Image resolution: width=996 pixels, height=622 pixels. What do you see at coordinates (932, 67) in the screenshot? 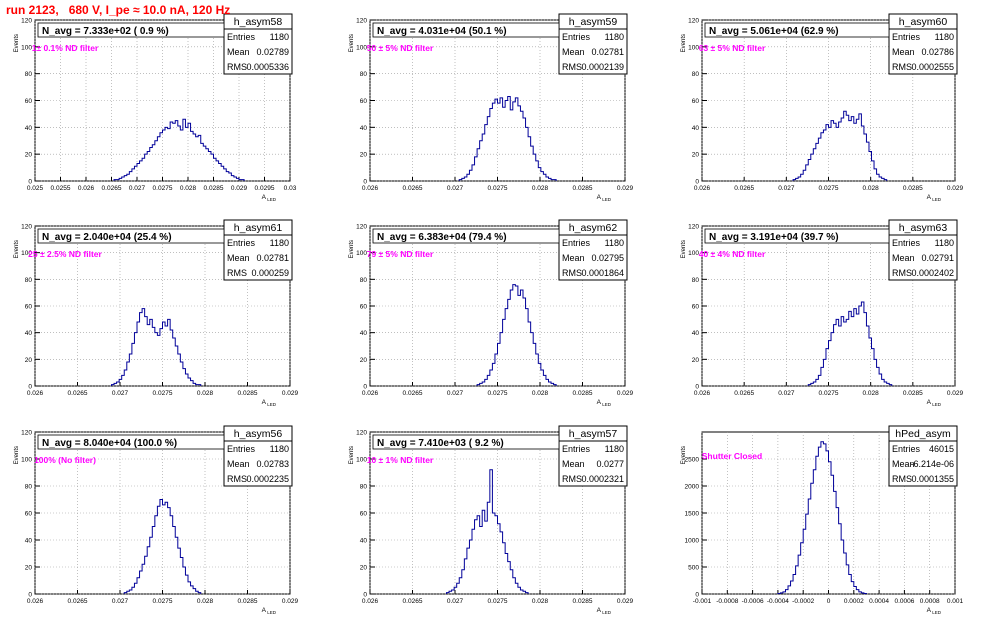
I see `stats-value: 0.0002555` at bounding box center [932, 67].